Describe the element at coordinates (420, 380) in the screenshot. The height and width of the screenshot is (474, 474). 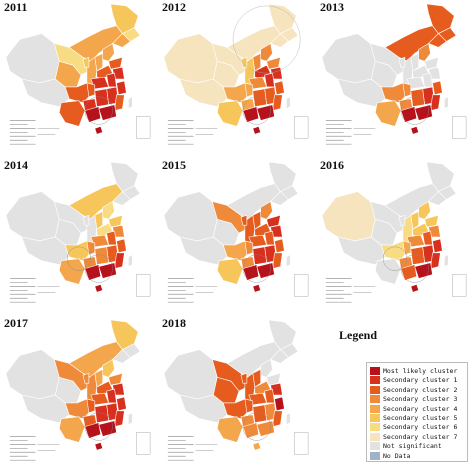
I see `legend-label: Secondary cluster 1` at that location.